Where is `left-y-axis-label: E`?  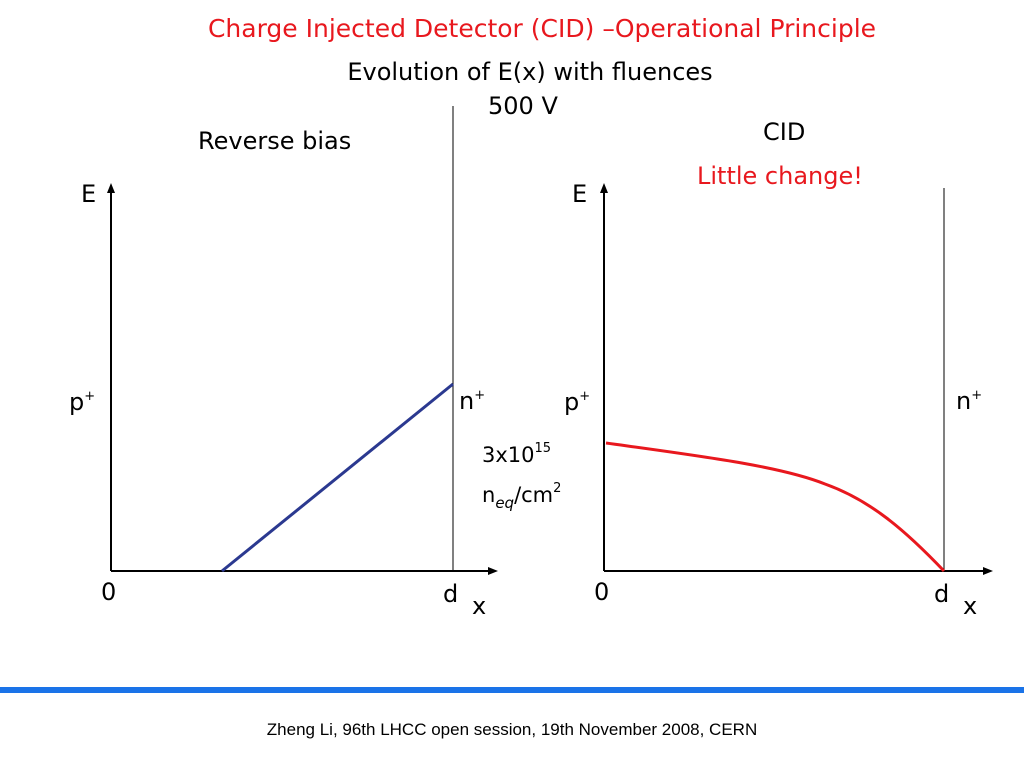
left-y-axis-label: E is located at coordinates (89, 194).